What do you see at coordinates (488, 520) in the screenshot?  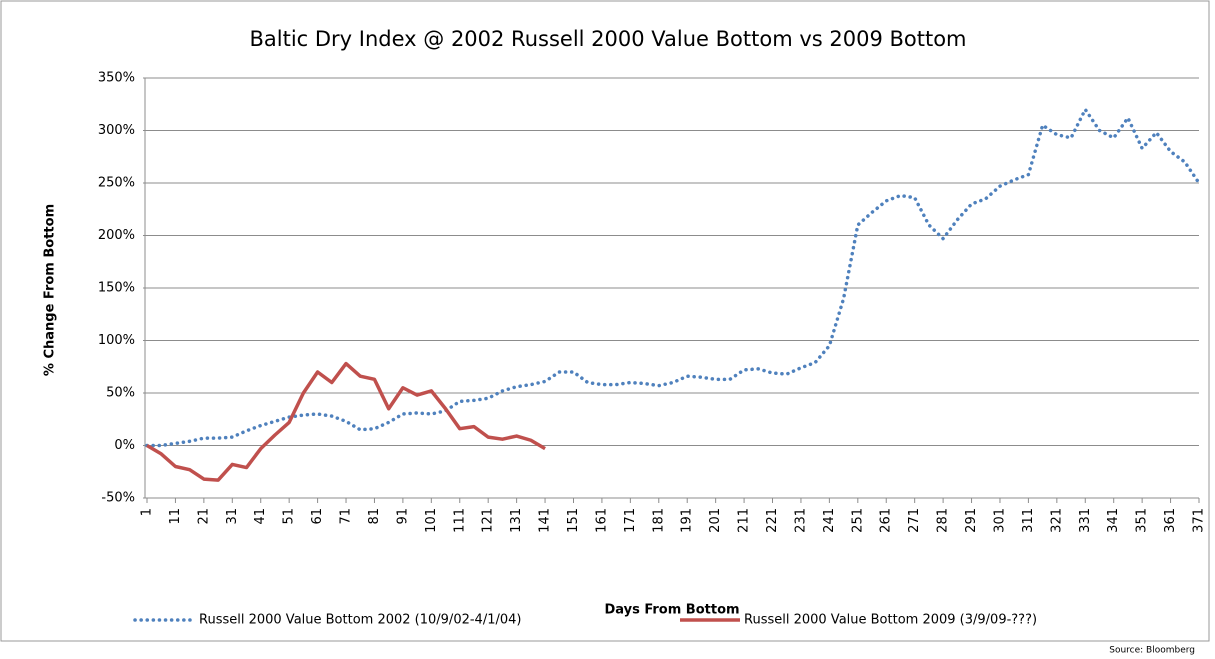 I see `x-tick-label: 121` at bounding box center [488, 520].